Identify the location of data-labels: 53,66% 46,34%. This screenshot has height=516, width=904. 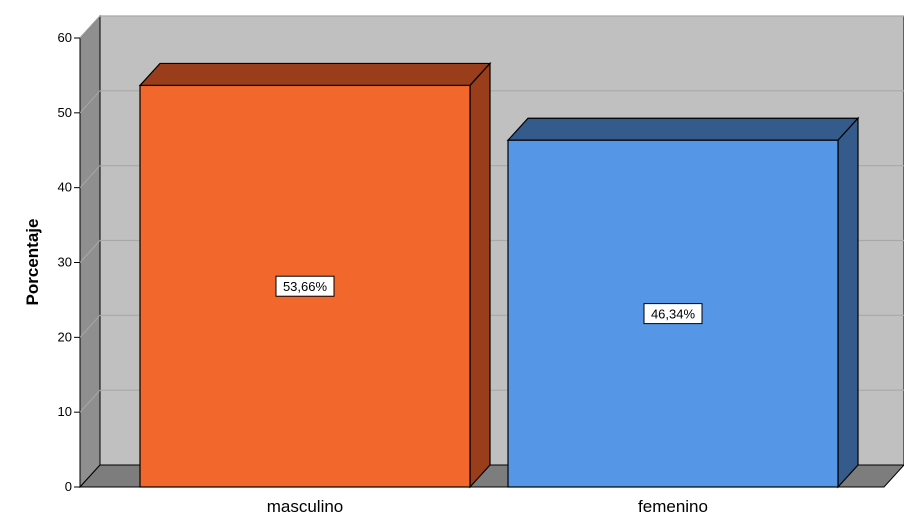
(489, 300).